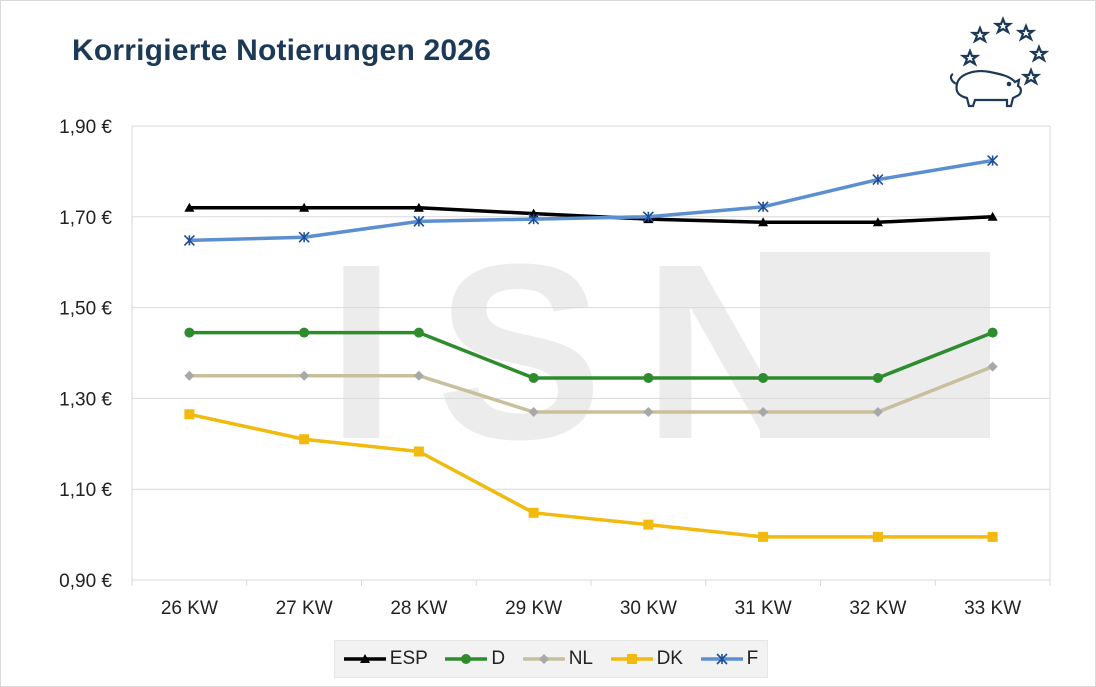 This screenshot has height=687, width=1096. Describe the element at coordinates (304, 608) in the screenshot. I see `x-tick-label: 27 KW` at that location.